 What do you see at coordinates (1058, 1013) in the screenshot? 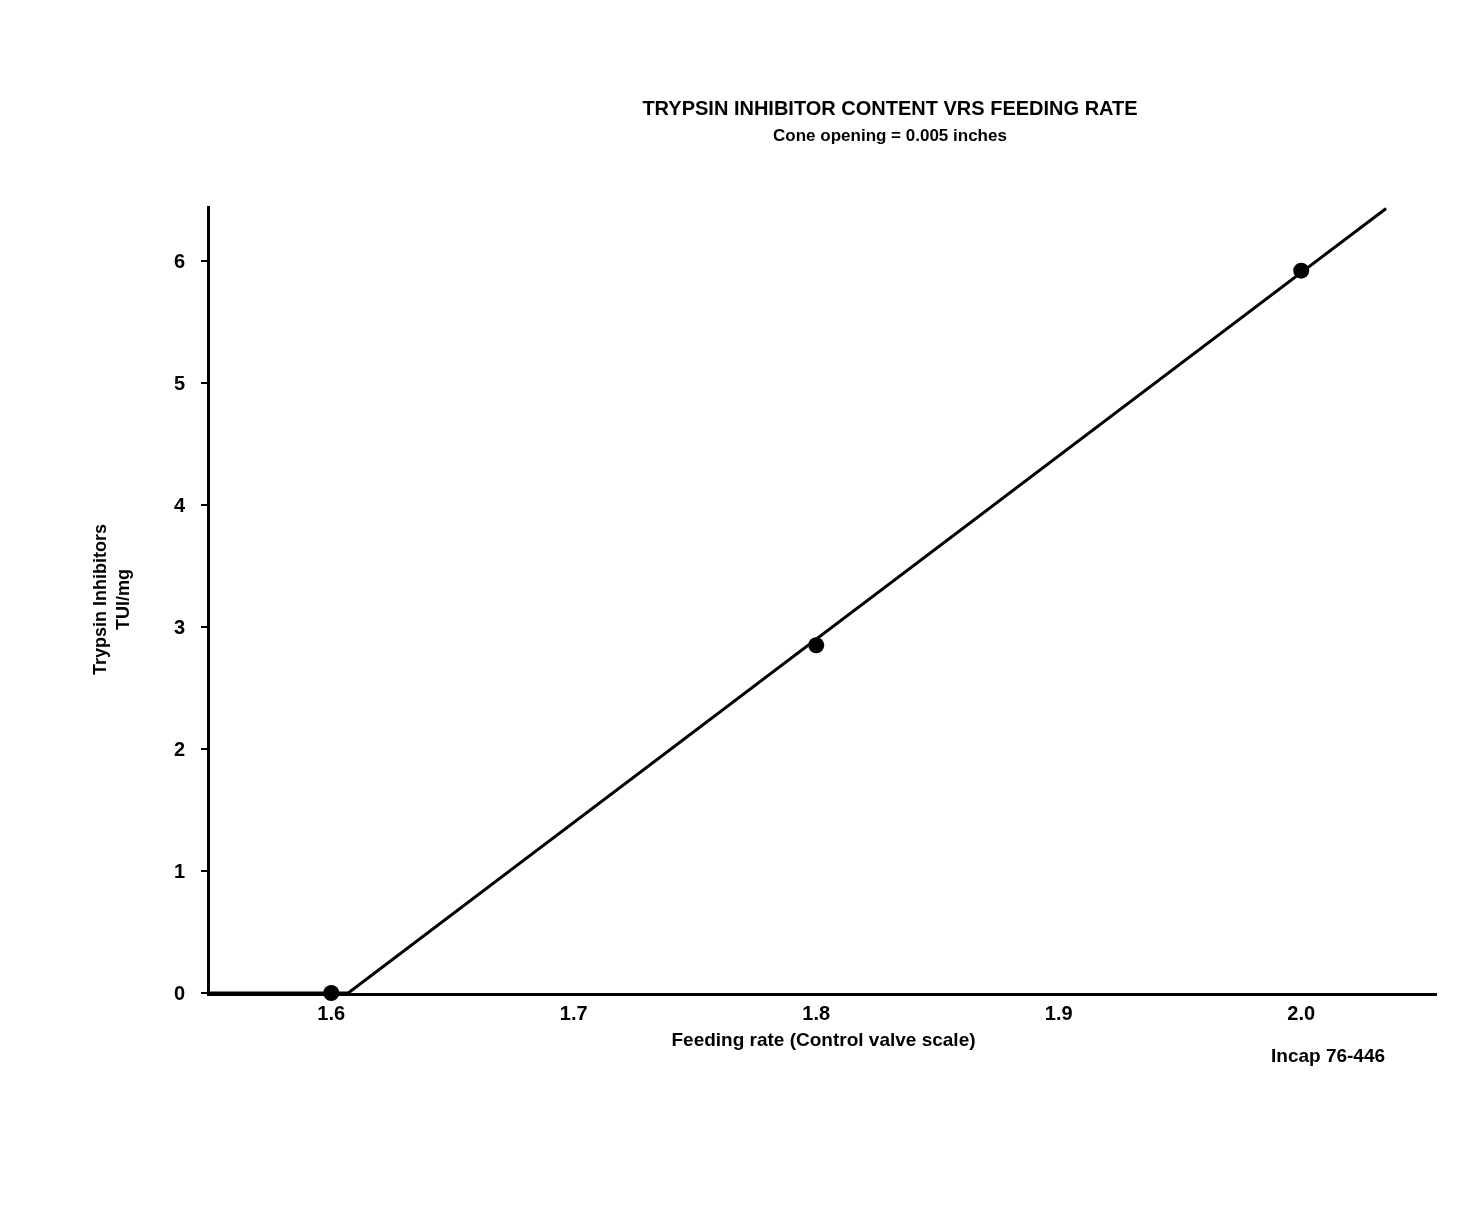
I see `x-tick-label: 1.9` at bounding box center [1058, 1013].